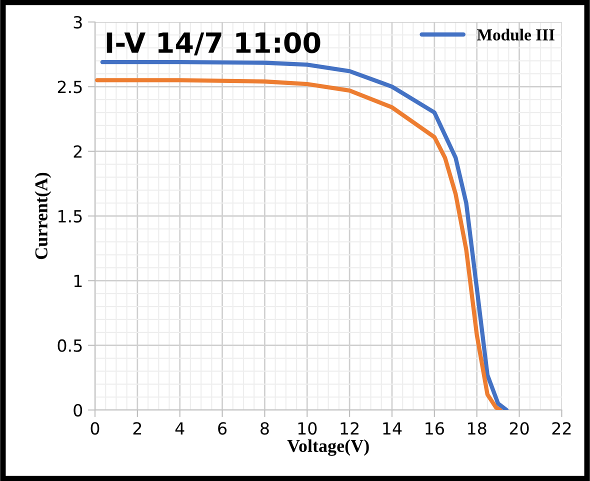 Image resolution: width=590 pixels, height=481 pixels. Describe the element at coordinates (78, 280) in the screenshot. I see `y-tick-label: 1` at that location.